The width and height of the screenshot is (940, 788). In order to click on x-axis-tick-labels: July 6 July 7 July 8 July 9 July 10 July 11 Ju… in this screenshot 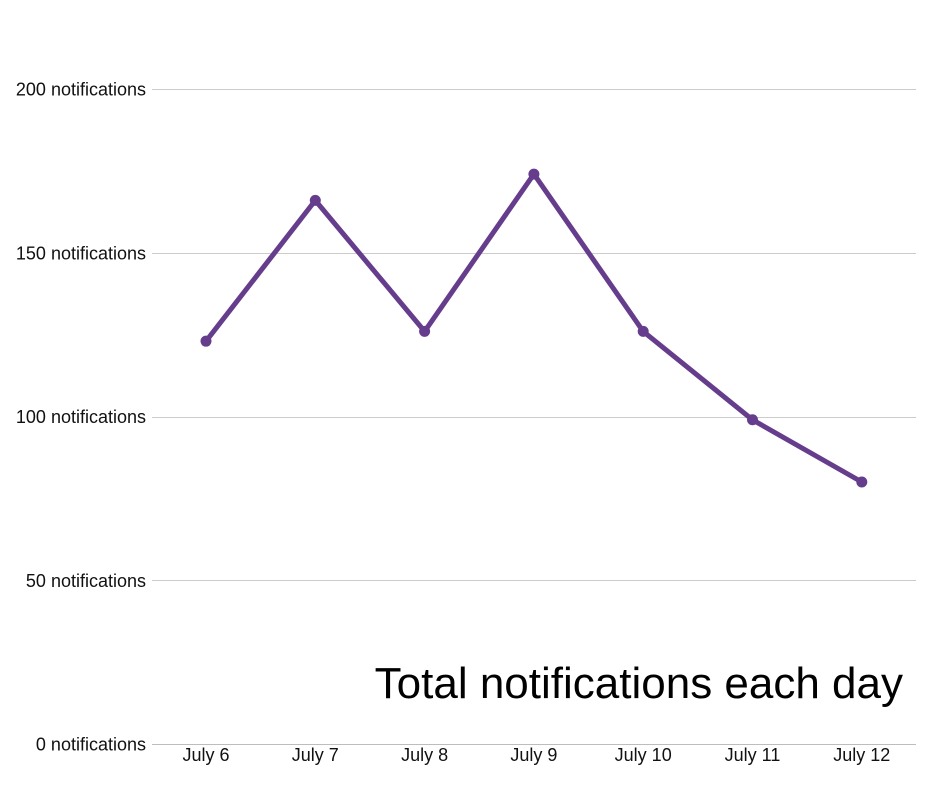, I will do `click(536, 755)`.